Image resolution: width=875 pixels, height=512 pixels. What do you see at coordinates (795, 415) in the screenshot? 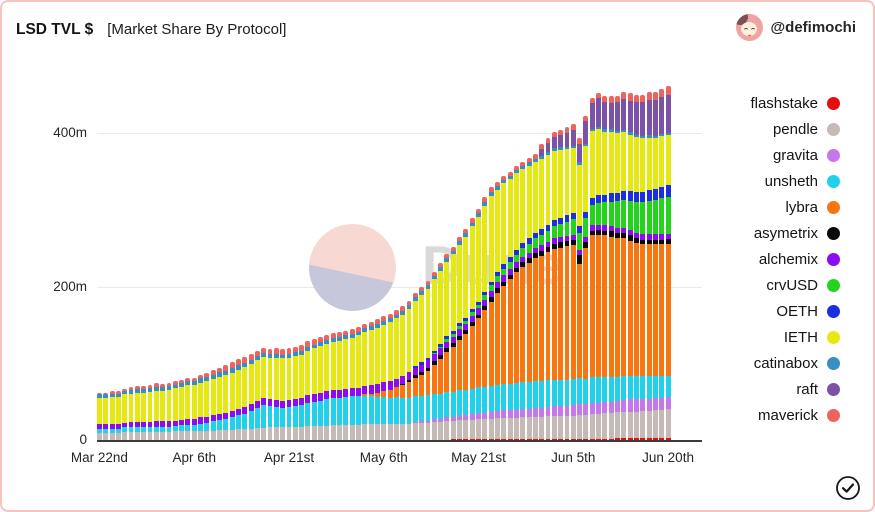
I see `legend-item-maverick: maverick` at bounding box center [795, 415].